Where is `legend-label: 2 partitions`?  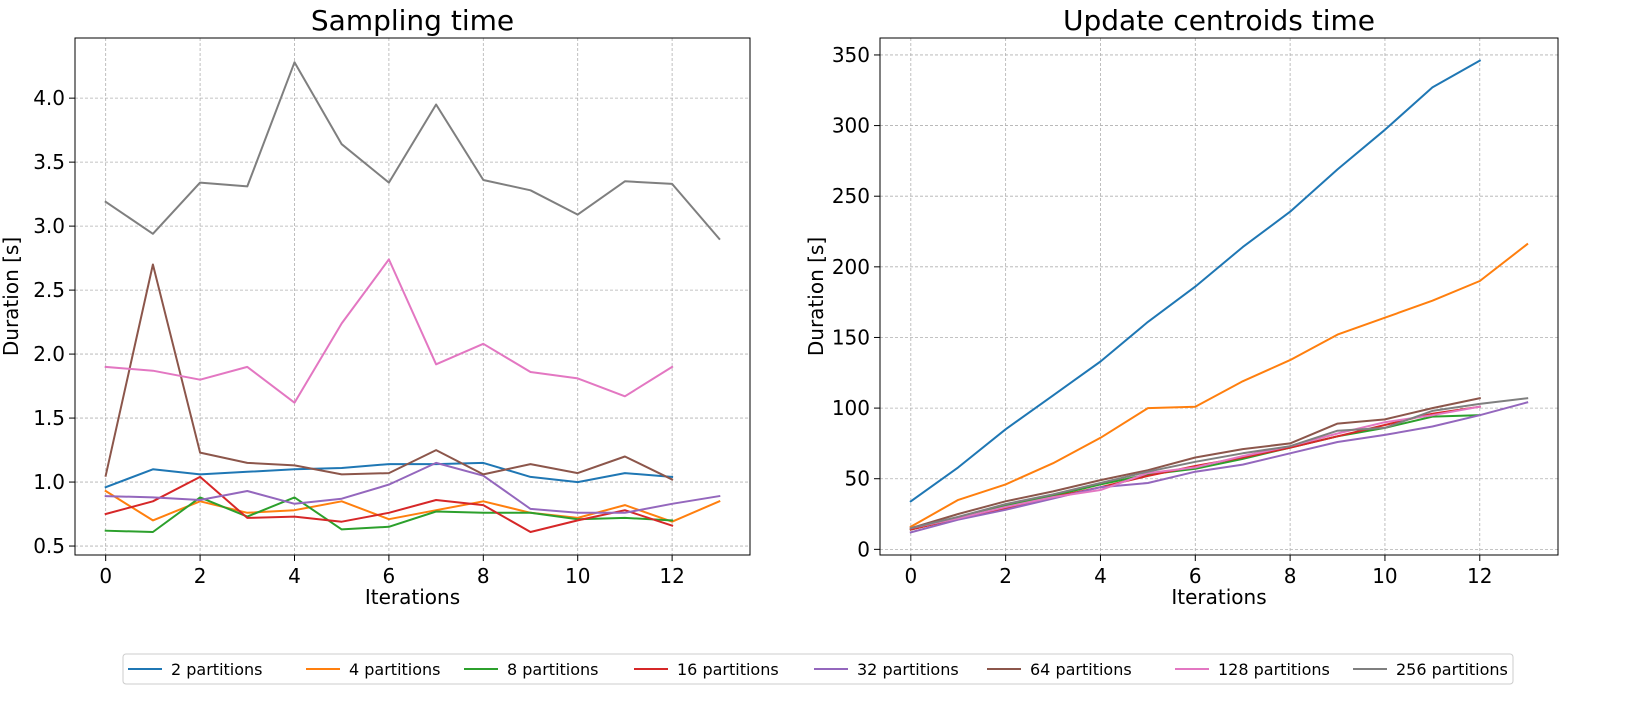 legend-label: 2 partitions is located at coordinates (217, 669).